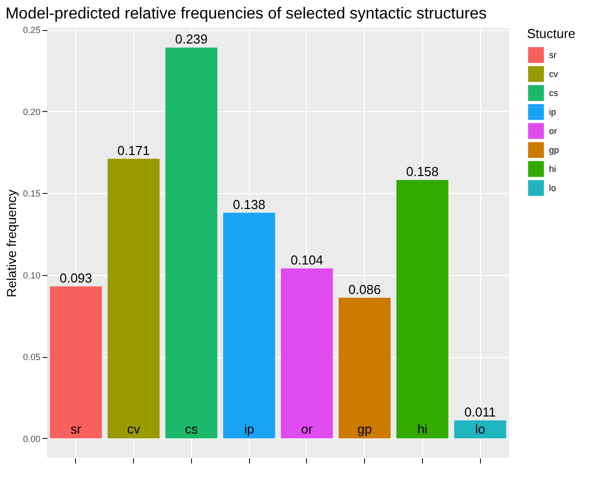 The height and width of the screenshot is (479, 594). What do you see at coordinates (480, 412) in the screenshot?
I see `data-label: 0.011` at bounding box center [480, 412].